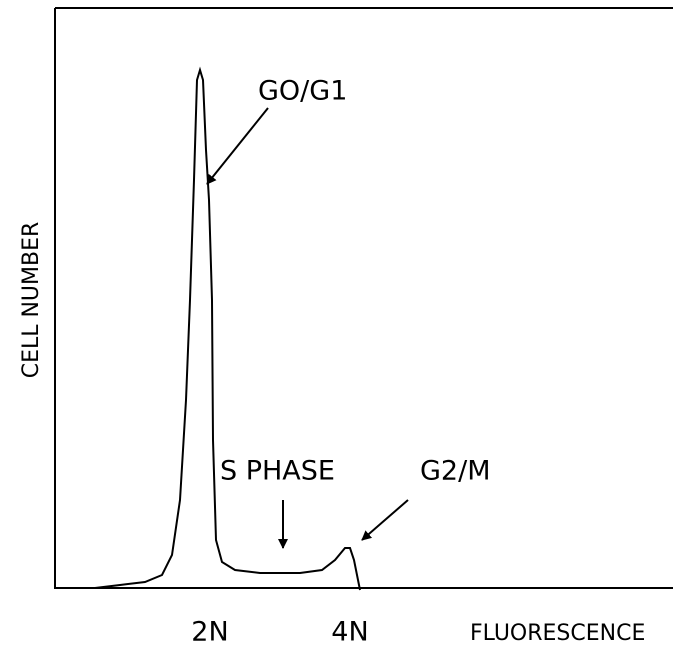 The image size is (673, 646). Describe the element at coordinates (277, 471) in the screenshot. I see `annotation: S PHASE` at that location.